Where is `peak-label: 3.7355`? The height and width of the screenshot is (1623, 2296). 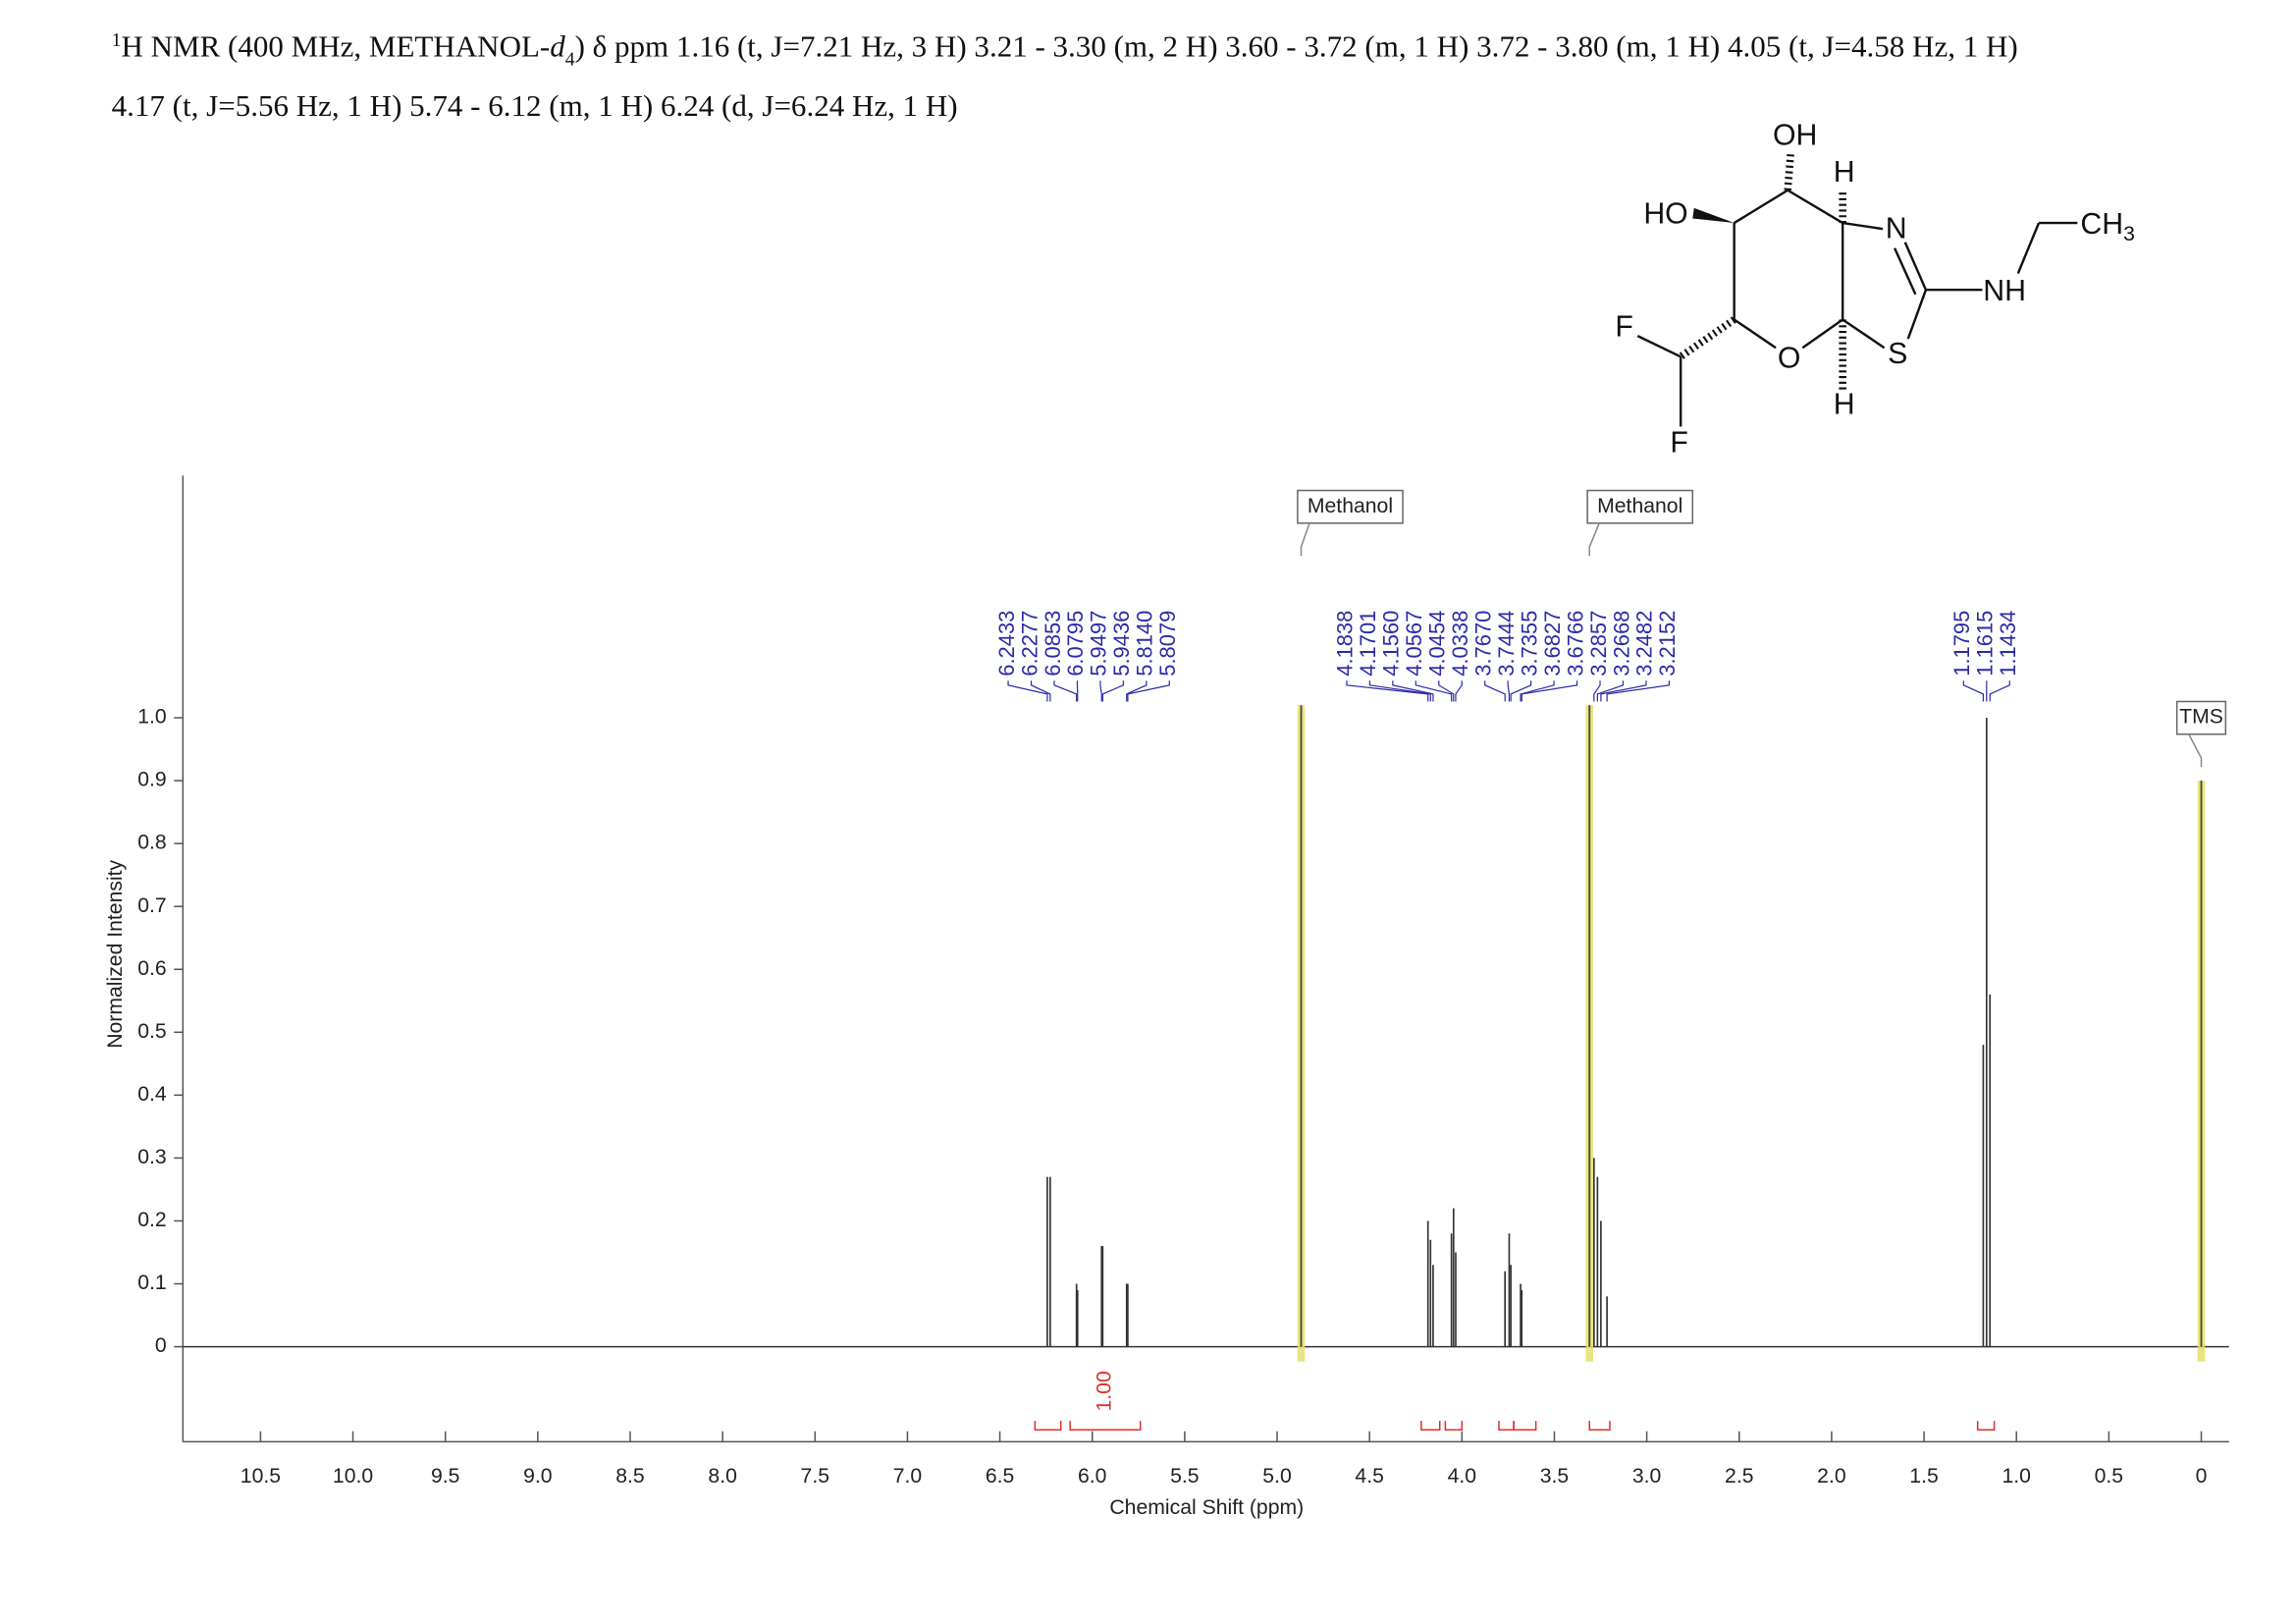
peak-label: 3.7355 is located at coordinates (1529, 643).